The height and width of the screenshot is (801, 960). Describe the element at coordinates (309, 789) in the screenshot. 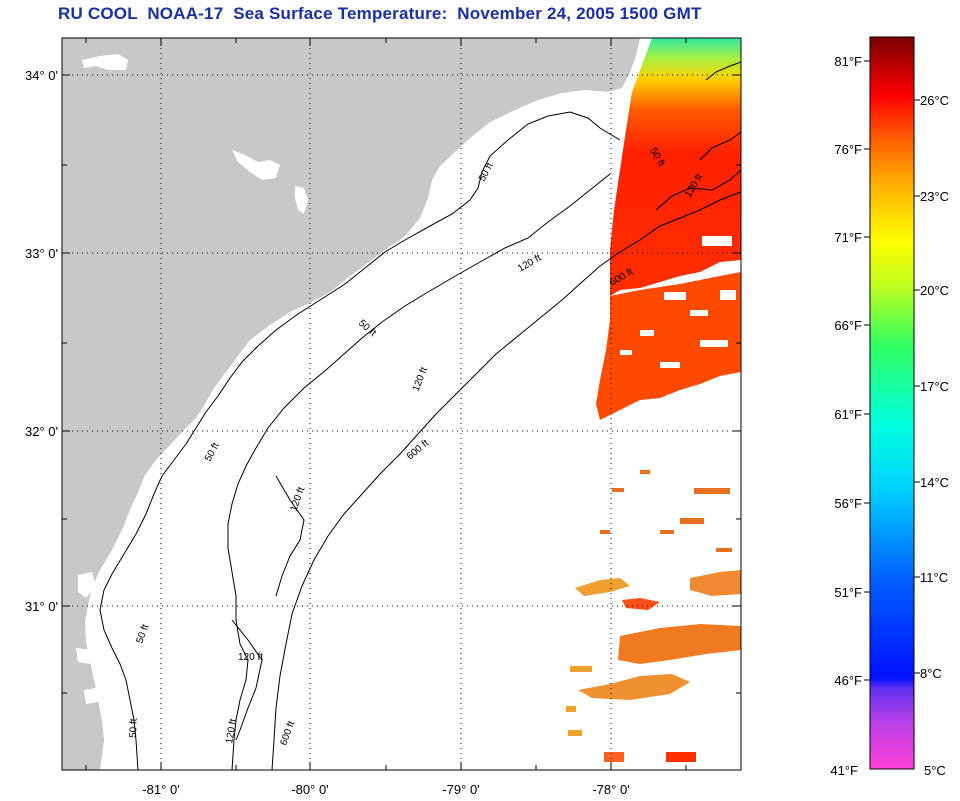

I see `lon-label-80: -80° 0'` at that location.